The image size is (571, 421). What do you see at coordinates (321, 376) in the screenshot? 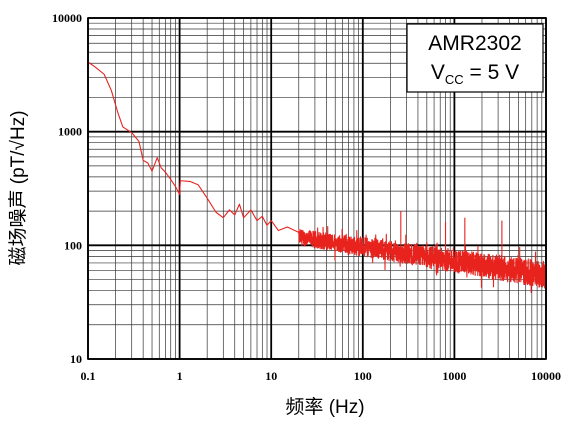
I see `x-tick-labels: 0.1 1 10 100 1000 10000` at bounding box center [321, 376].